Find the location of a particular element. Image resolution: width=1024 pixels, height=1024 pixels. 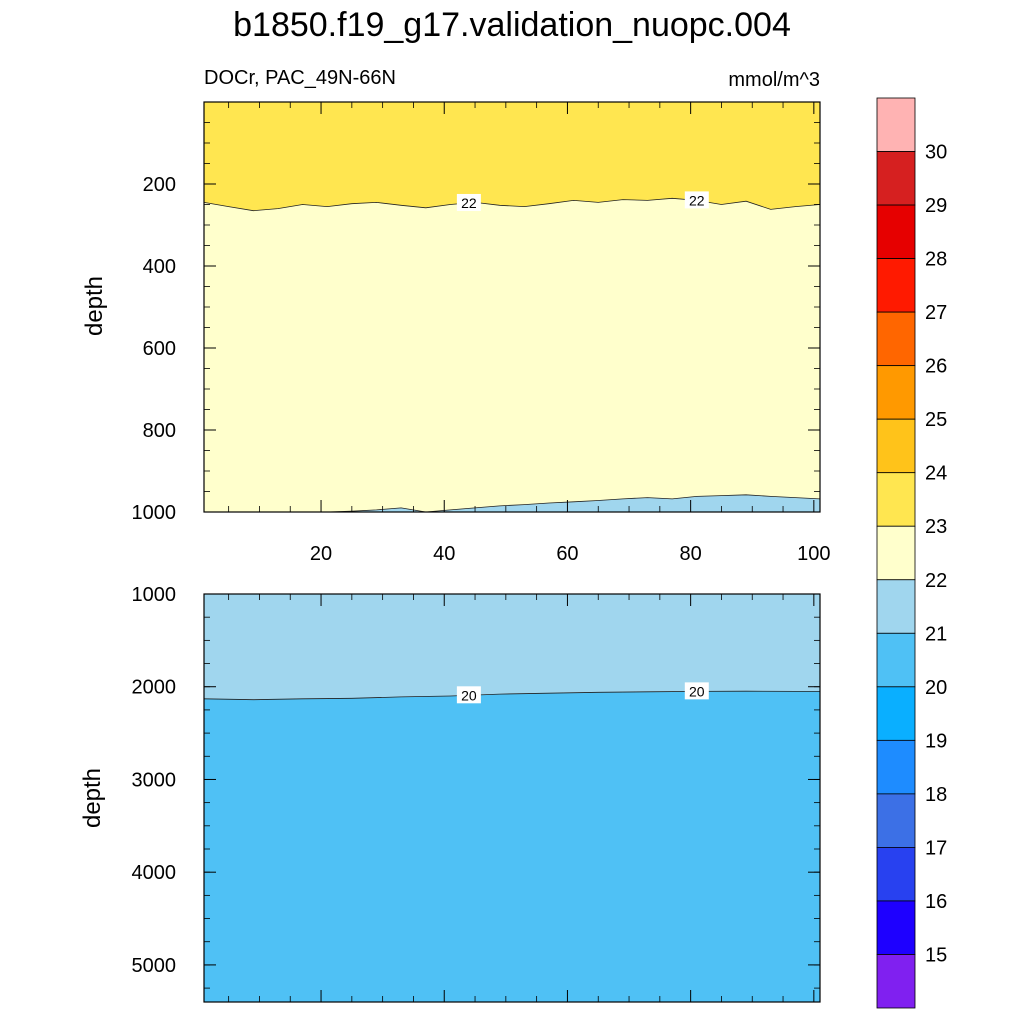

y-tick-label: 400 is located at coordinates (159, 267).